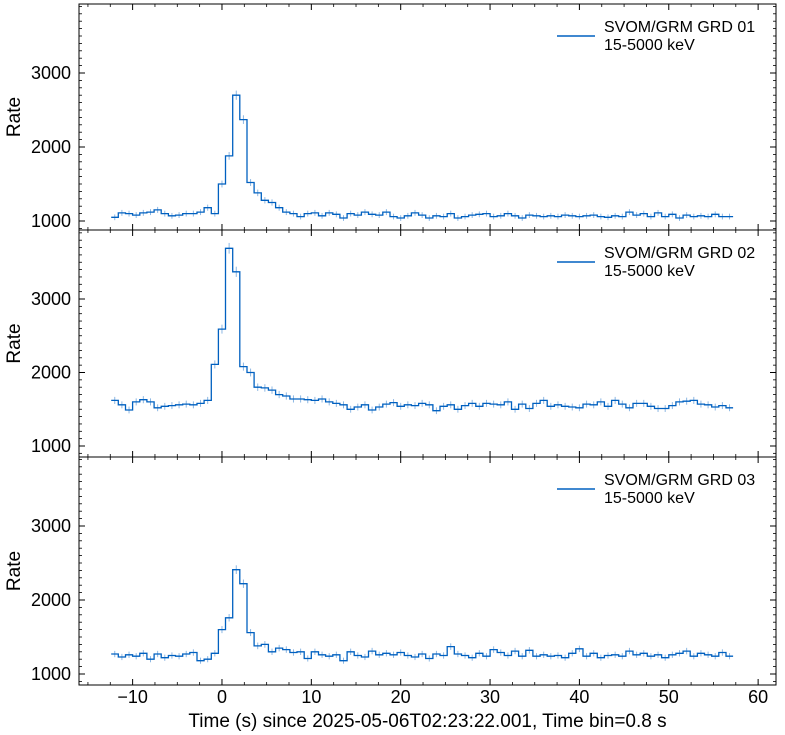 Image resolution: width=785 pixels, height=735 pixels. What do you see at coordinates (51, 299) in the screenshot?
I see `panel-2-y-tick-label: 3000` at bounding box center [51, 299].